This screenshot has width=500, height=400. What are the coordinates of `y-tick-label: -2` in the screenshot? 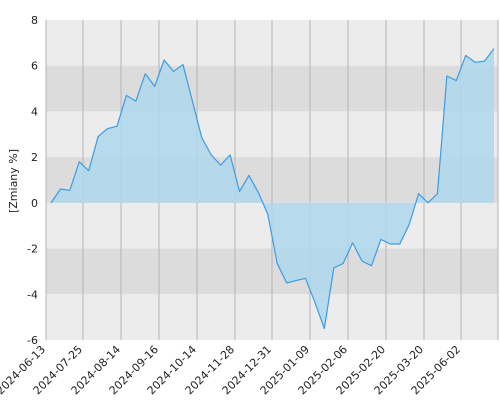 It's located at (32, 249).